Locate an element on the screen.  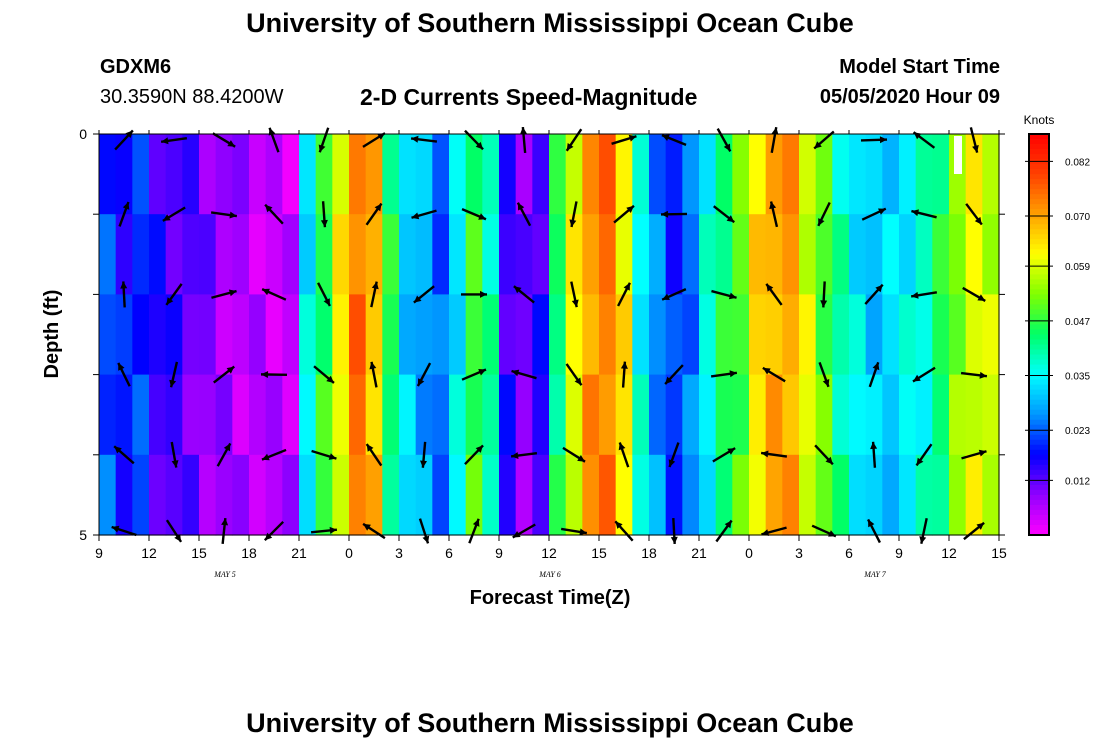
model-start-value: 05/05/2020 Hour 09 is located at coordinates (909, 97).